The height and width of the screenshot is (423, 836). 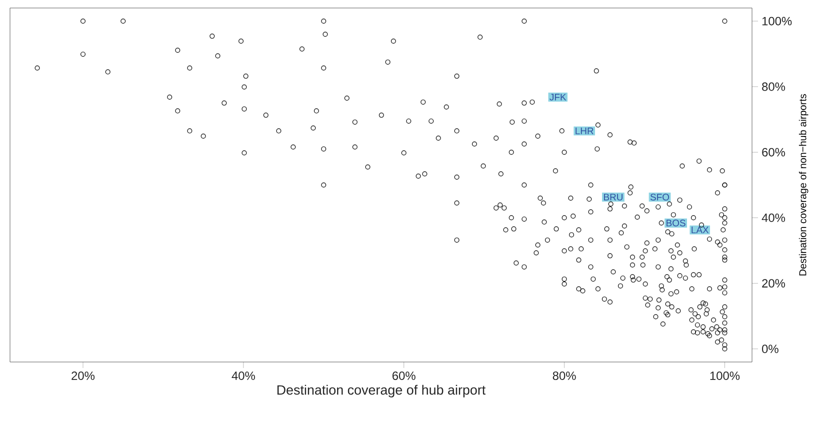 I want to click on annotation: JFK, so click(x=558, y=97).